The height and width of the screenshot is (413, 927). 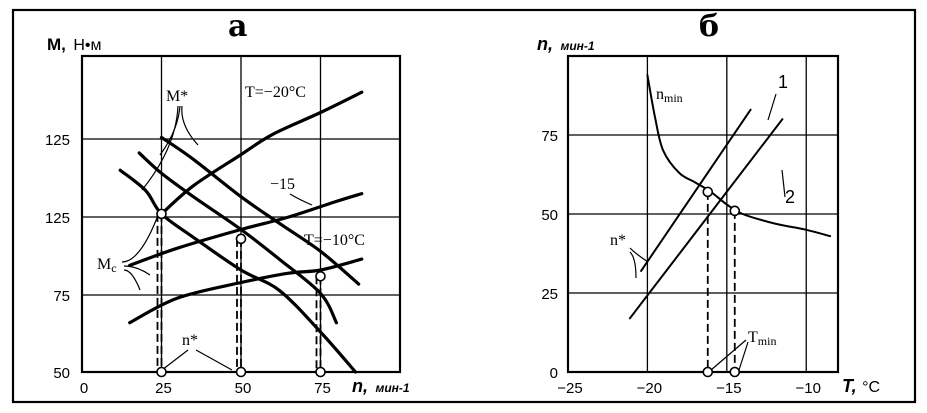 What do you see at coordinates (549, 255) in the screenshot?
I see `chart-b-y-ticks: 0 25 50 75` at bounding box center [549, 255].